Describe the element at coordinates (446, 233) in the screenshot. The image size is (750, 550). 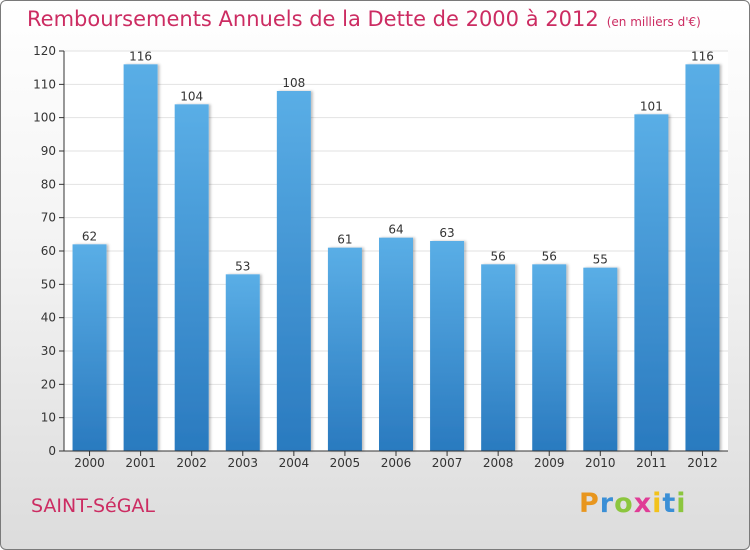
I see `data-label: 63` at that location.